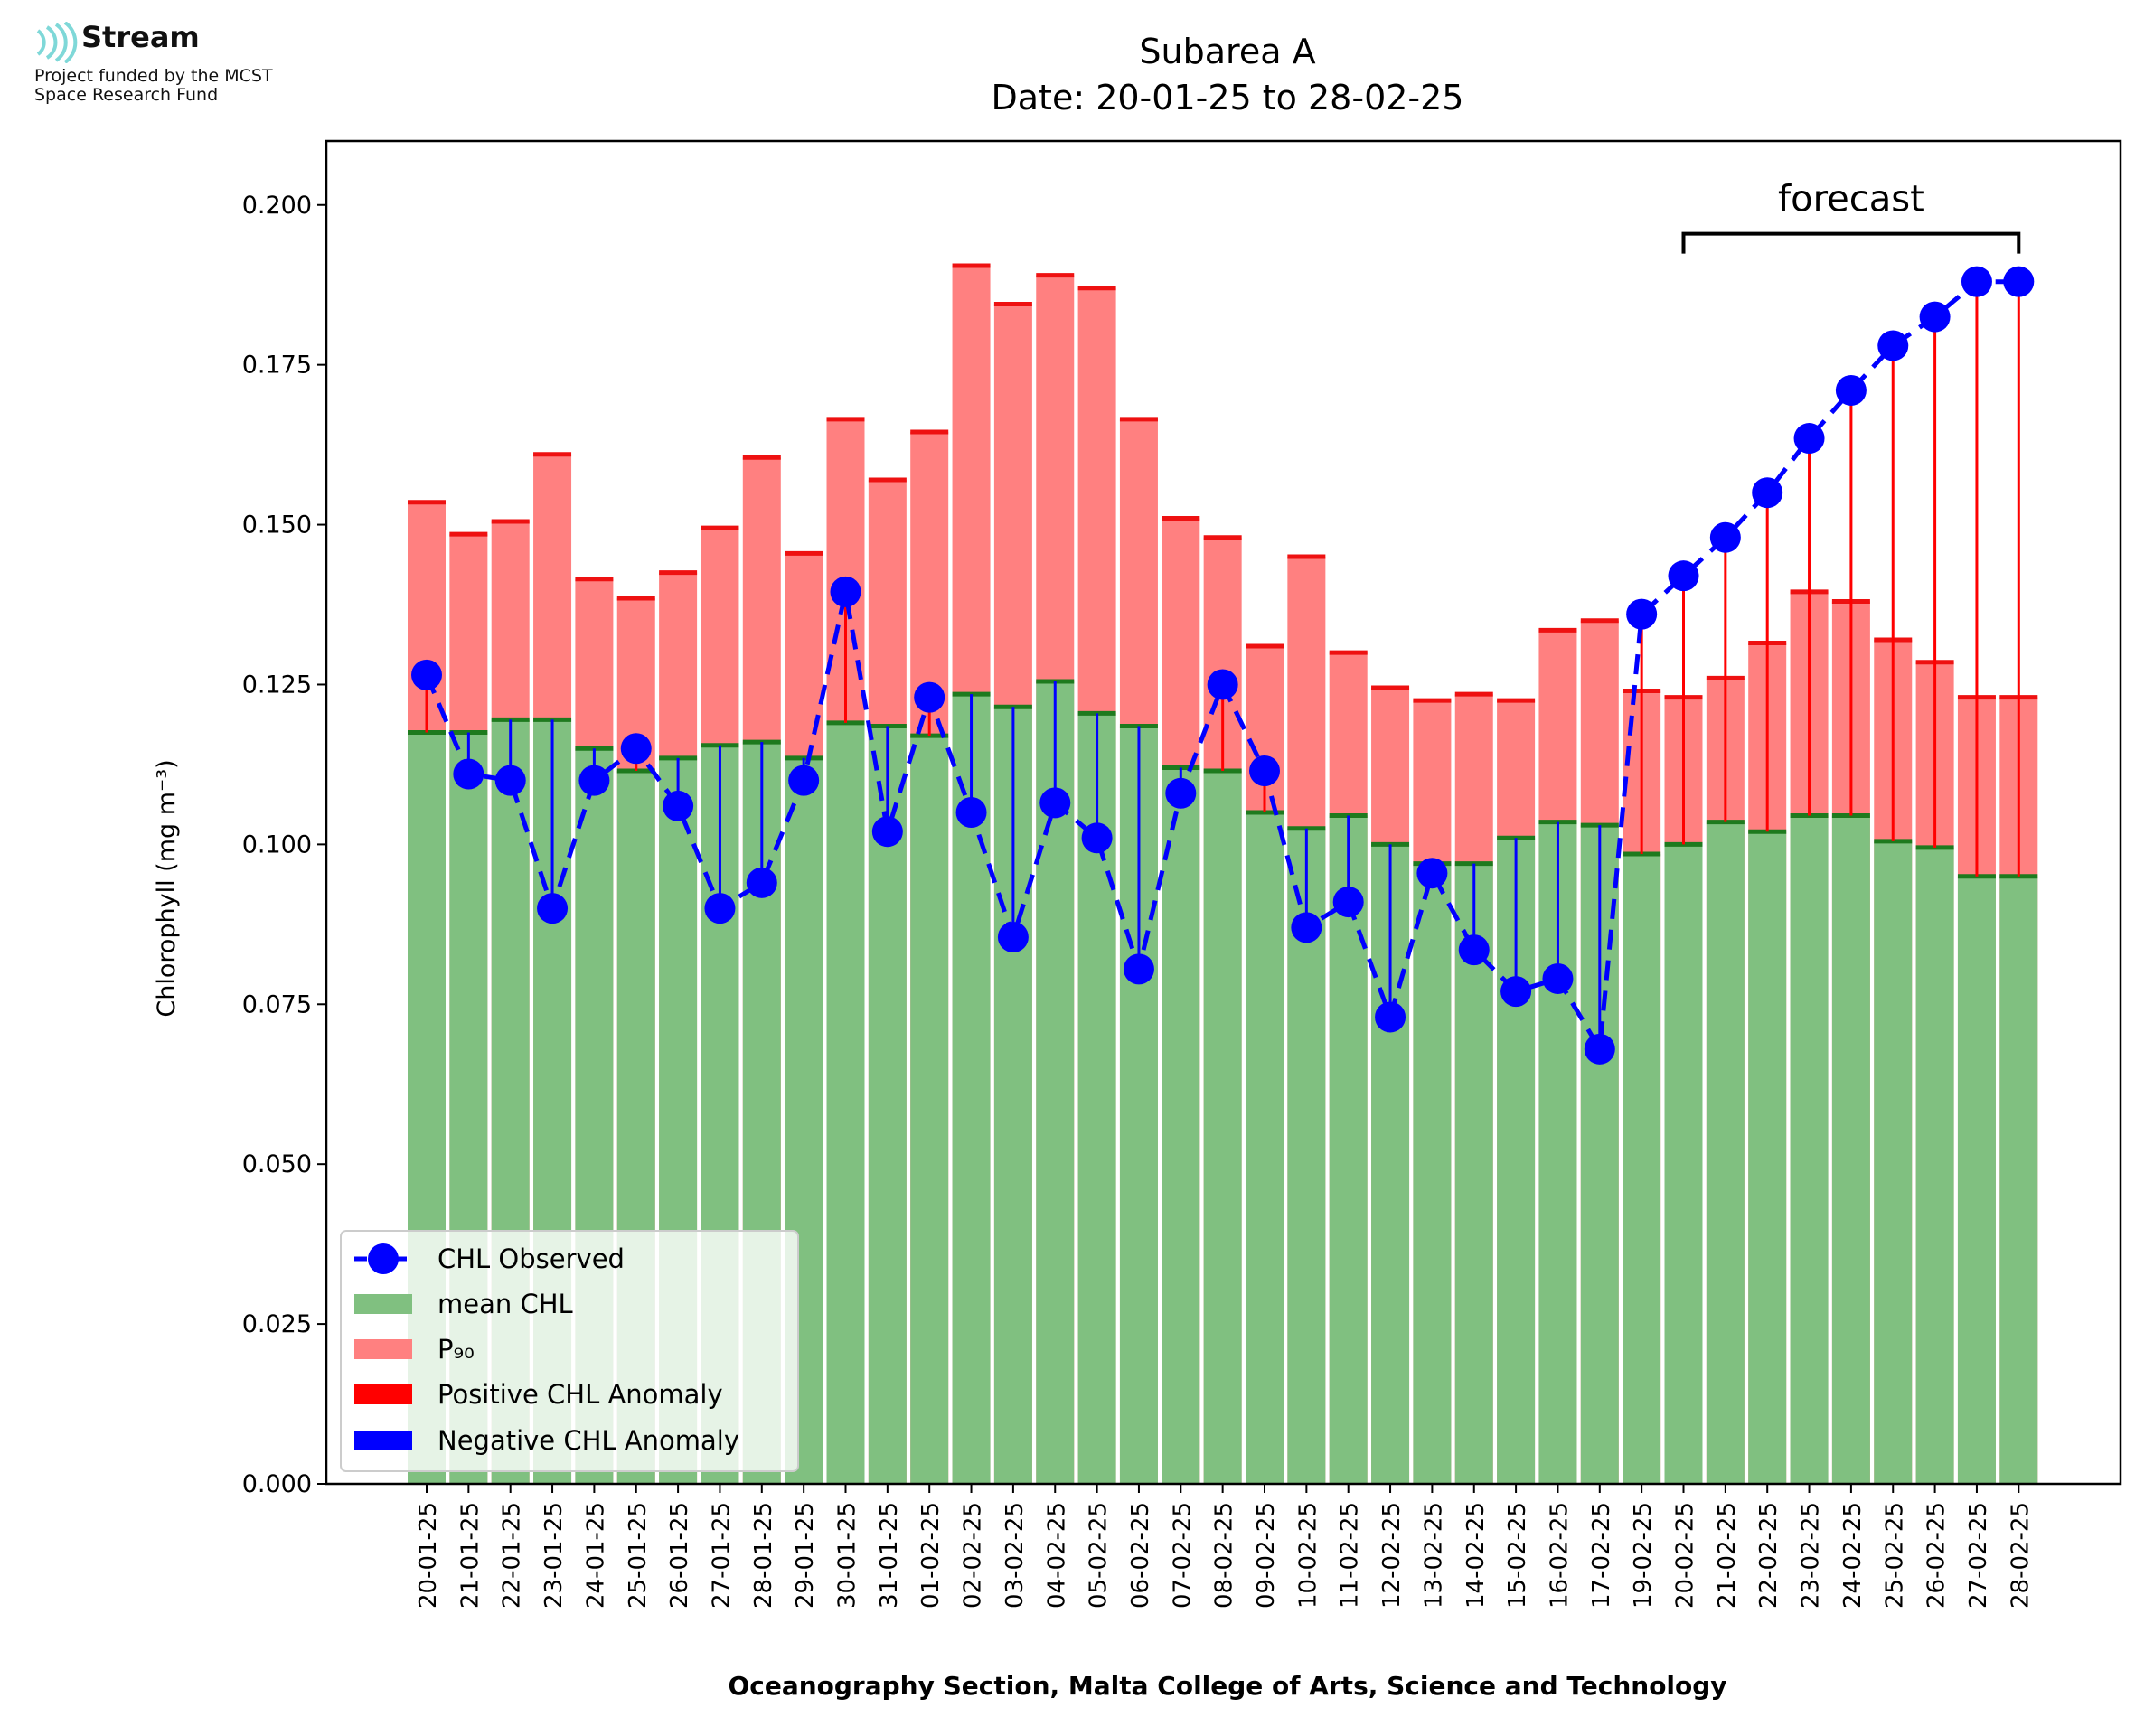 The width and height of the screenshot is (2154, 1736). What do you see at coordinates (1811, 1556) in the screenshot?
I see `x-tick-label: 23-02-25` at bounding box center [1811, 1556].